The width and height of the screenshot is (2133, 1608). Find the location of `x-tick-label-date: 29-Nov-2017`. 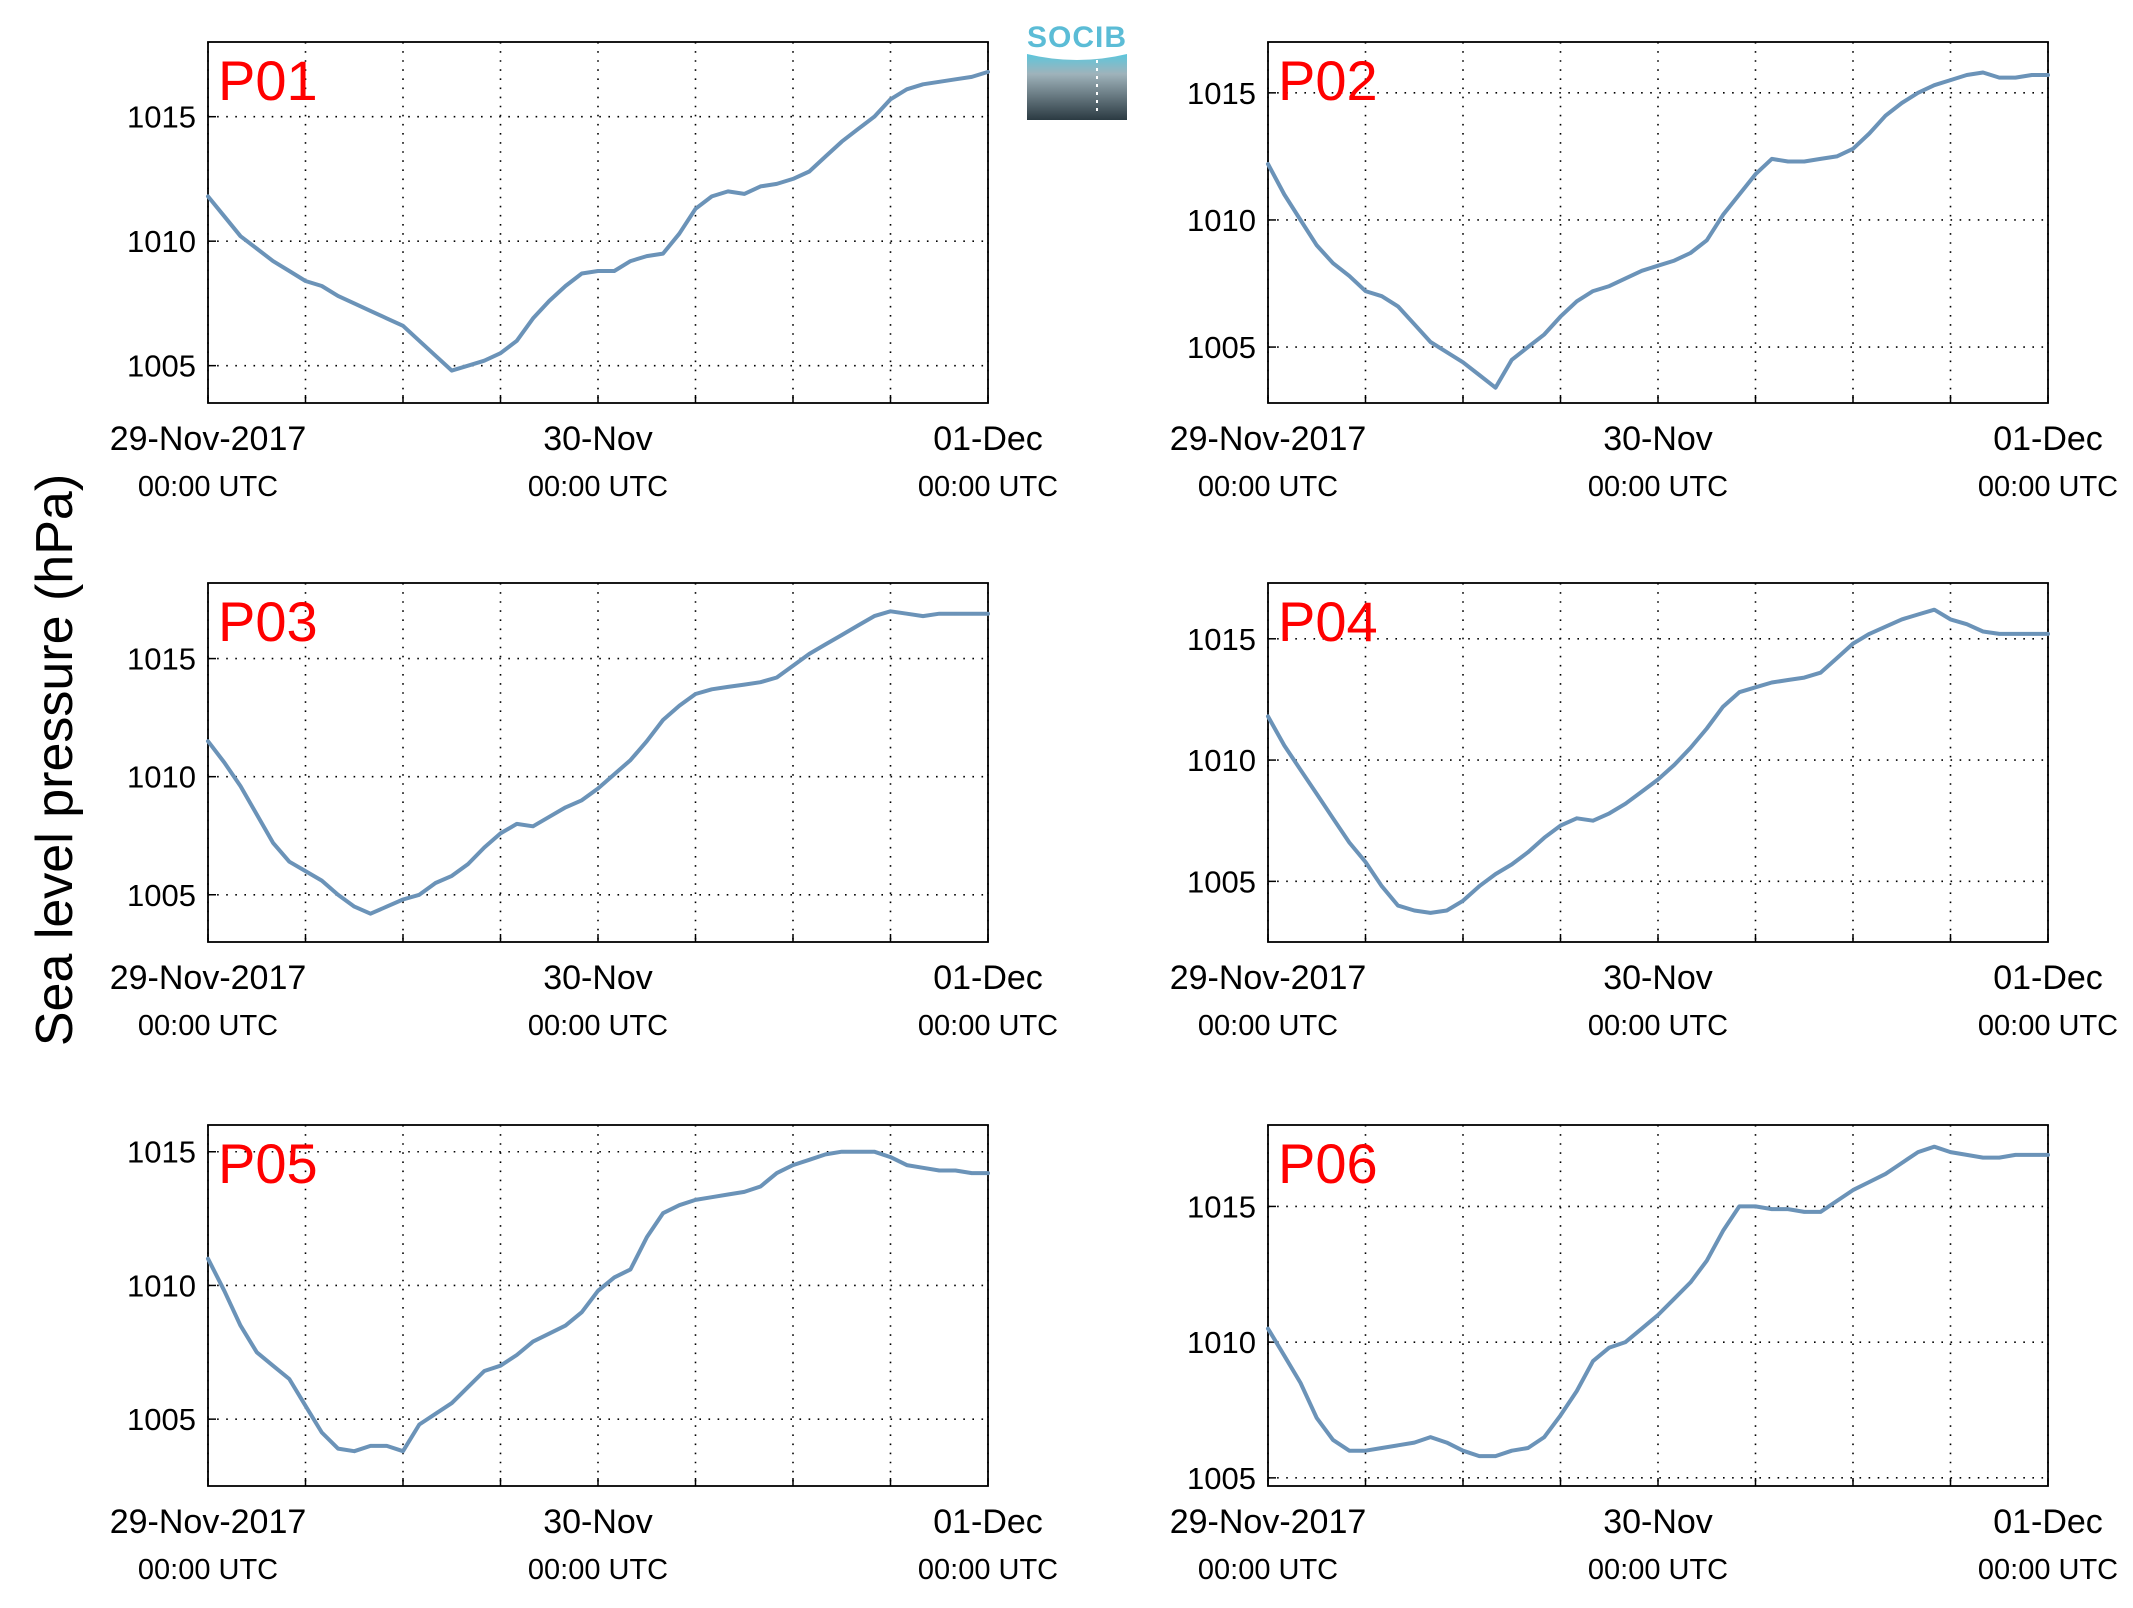

x-tick-label-date: 29-Nov-2017 is located at coordinates (1268, 1522).